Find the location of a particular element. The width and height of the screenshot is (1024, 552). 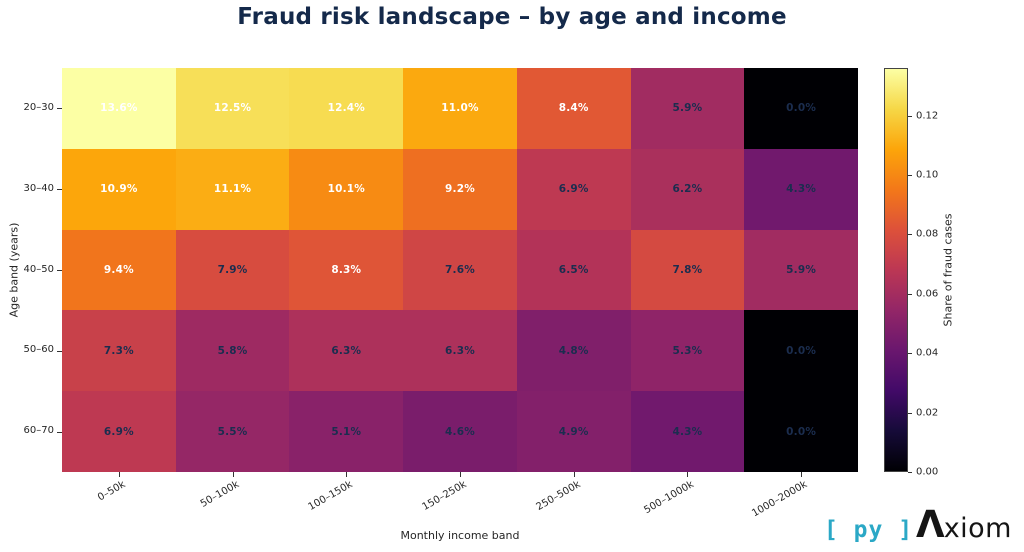

heatmap-cell: 7.6% is located at coordinates (460, 270).